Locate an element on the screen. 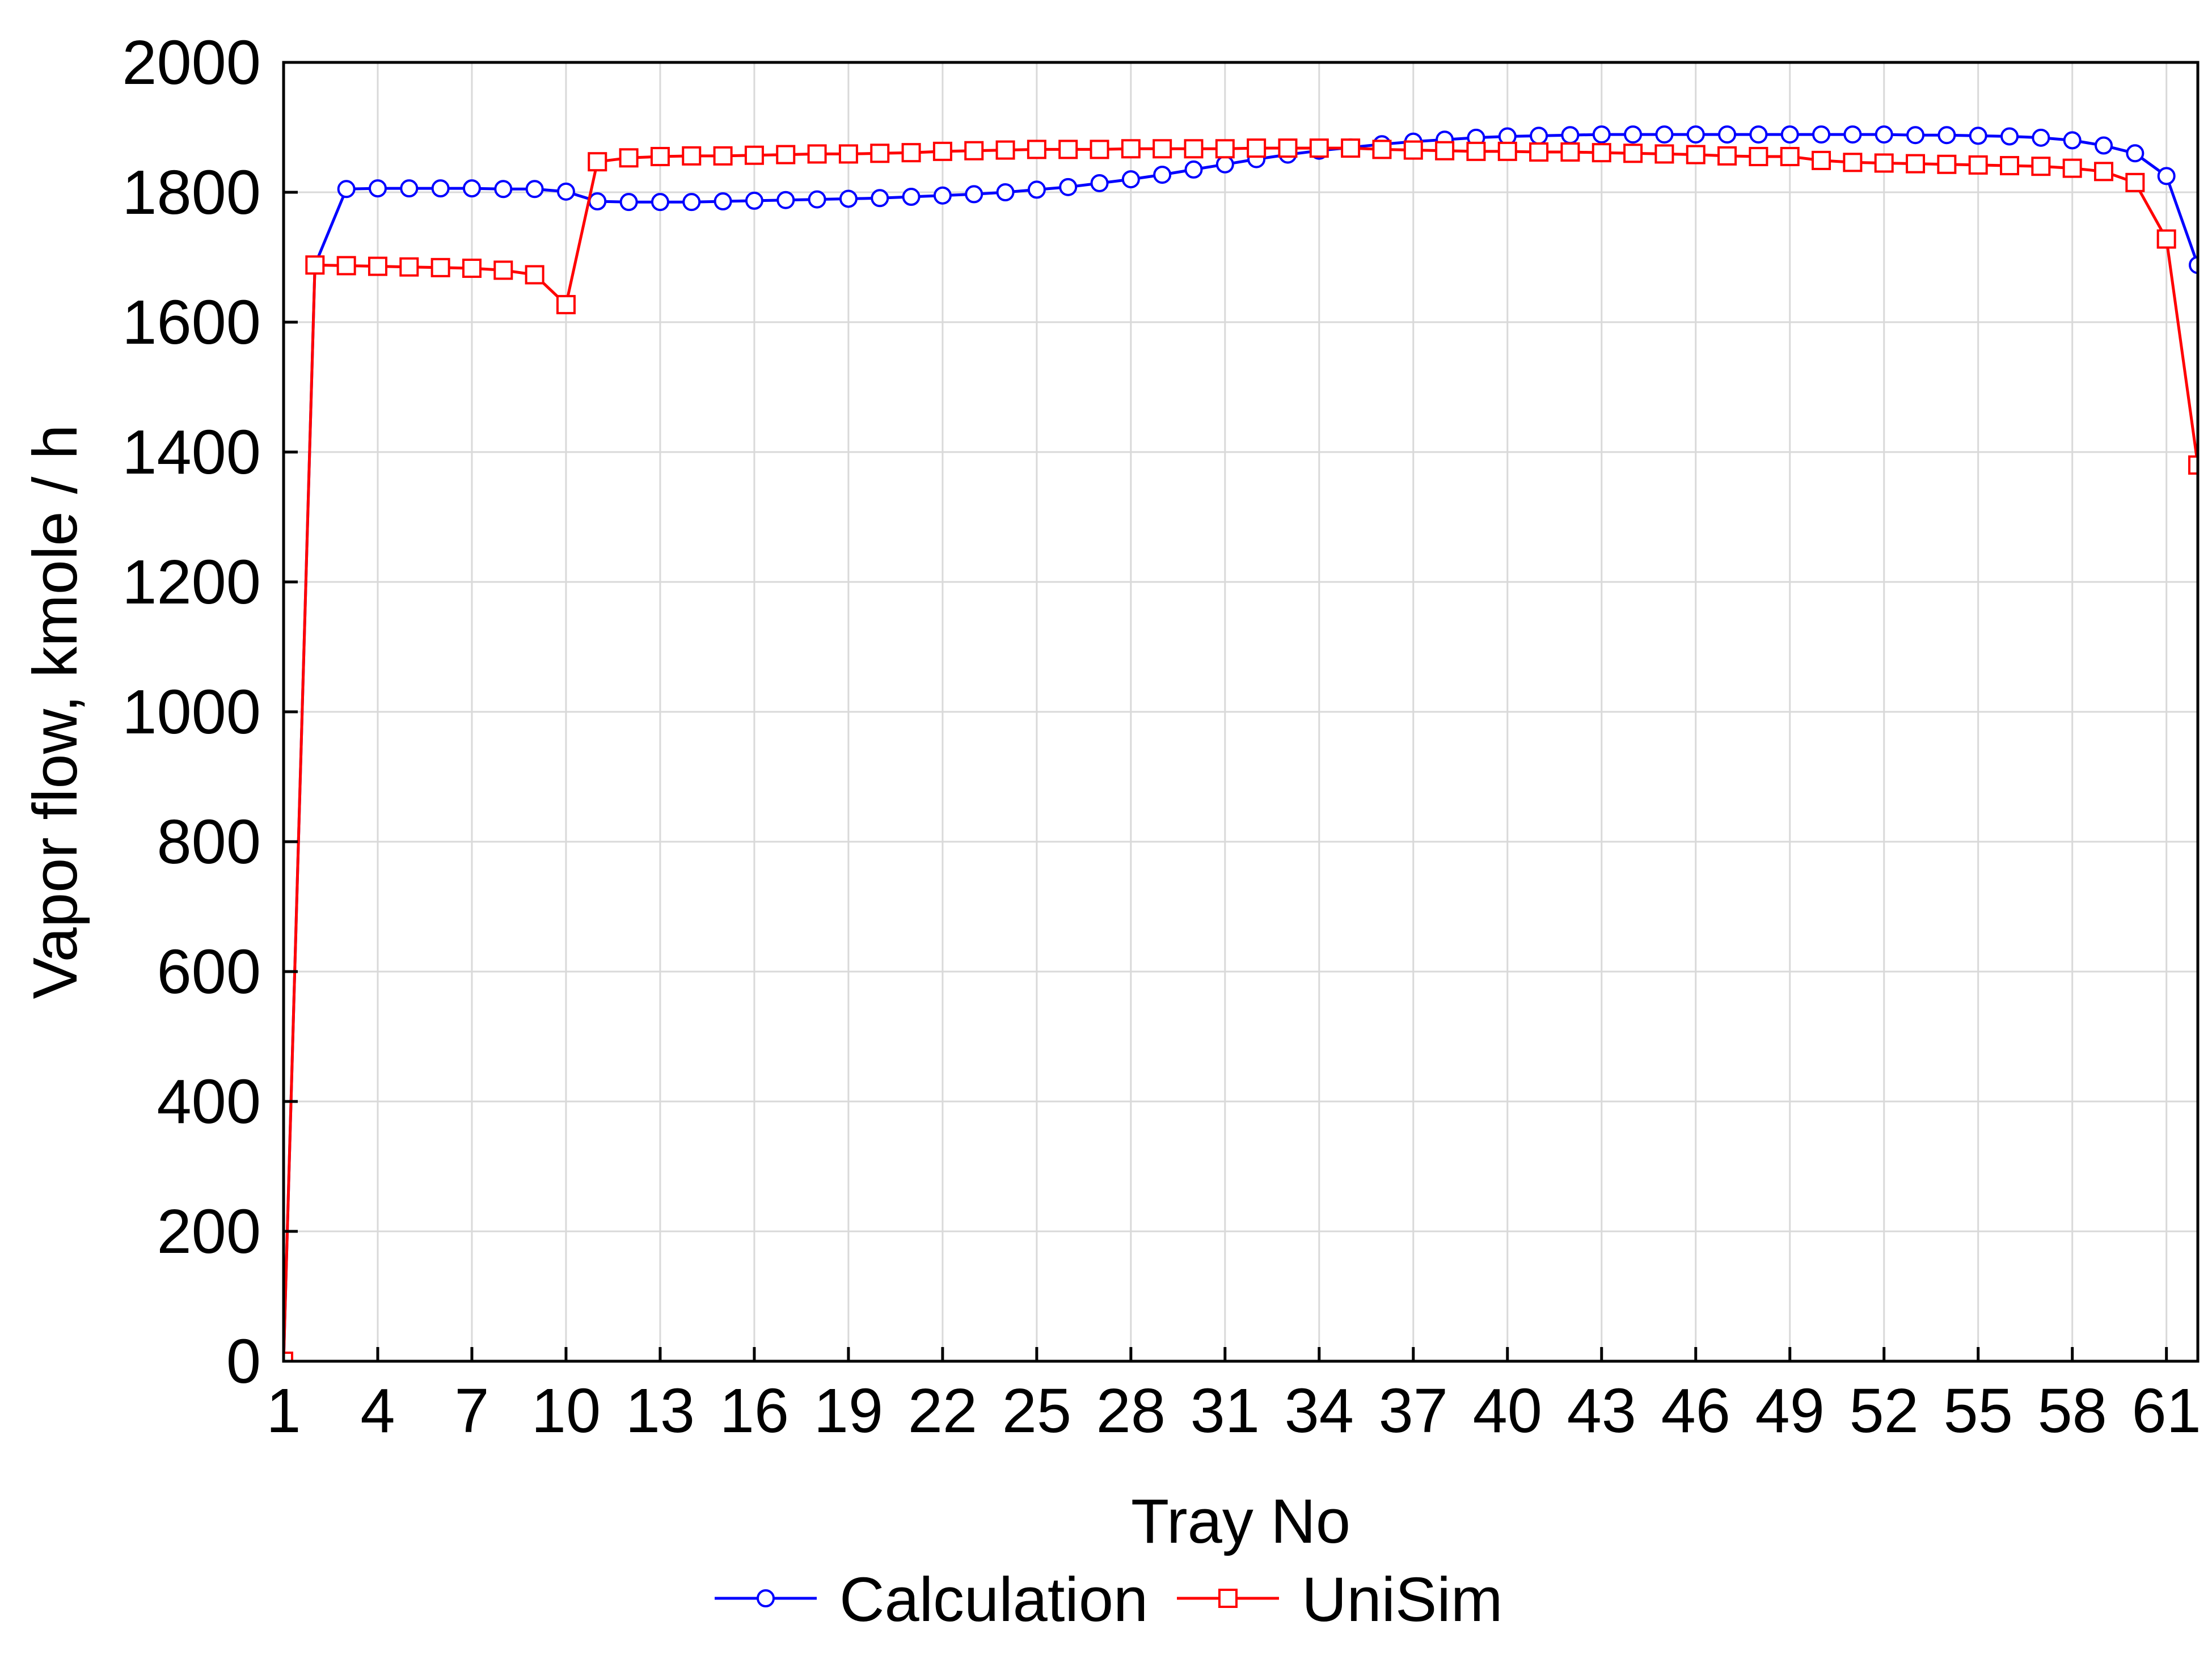 The width and height of the screenshot is (2212, 1659). y-tick-label: 1000 is located at coordinates (191, 712).